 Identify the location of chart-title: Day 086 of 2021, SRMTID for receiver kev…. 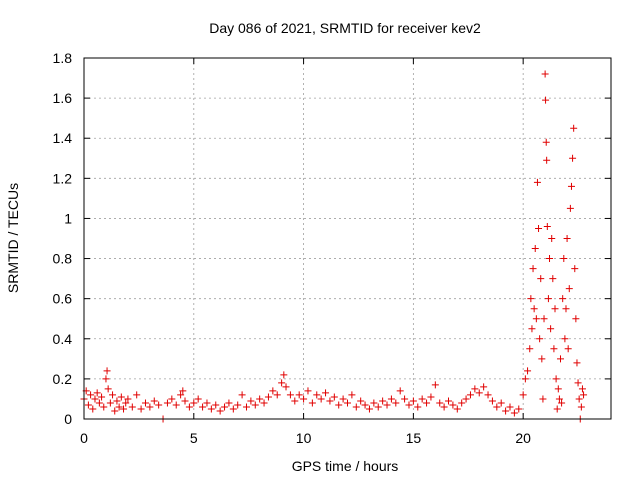
(345, 28).